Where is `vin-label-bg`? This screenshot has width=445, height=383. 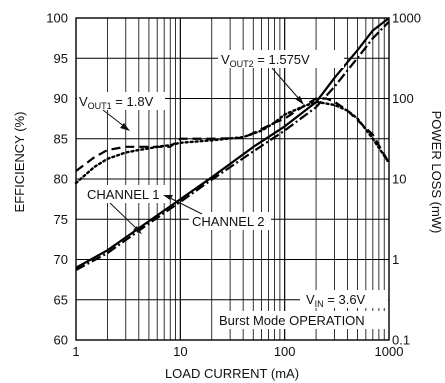 vin-label-bg is located at coordinates (344, 299).